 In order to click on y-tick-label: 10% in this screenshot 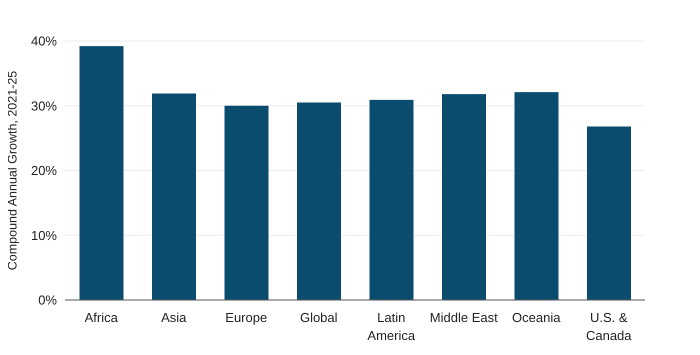, I will do `click(44, 235)`.